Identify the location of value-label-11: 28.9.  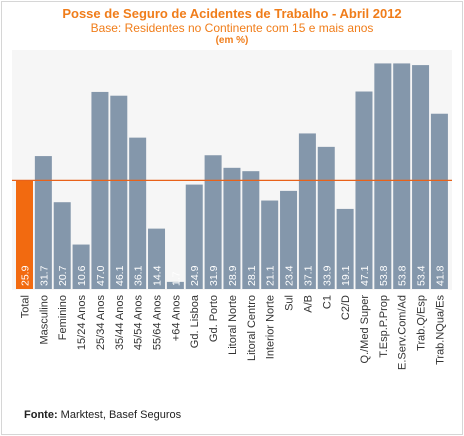
(233, 275).